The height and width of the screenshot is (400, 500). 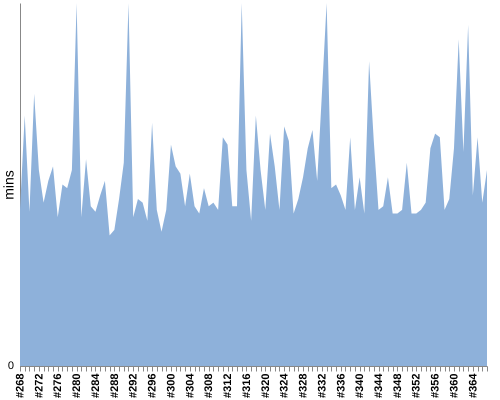 I want to click on x-tick-label: #360, so click(x=454, y=386).